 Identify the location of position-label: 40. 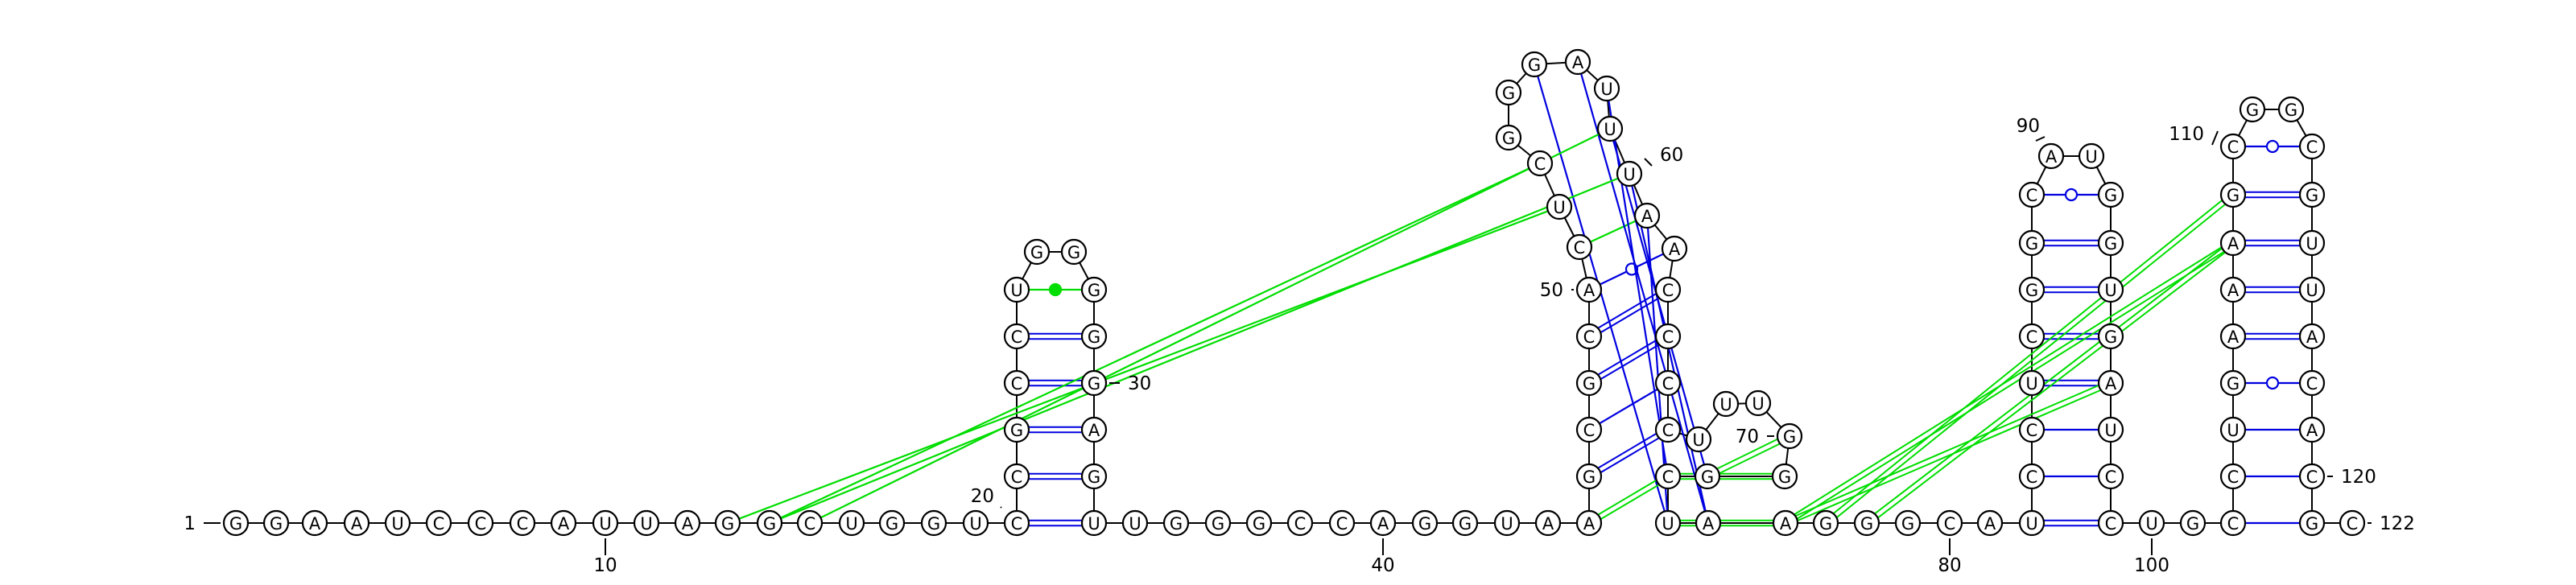
(1382, 565).